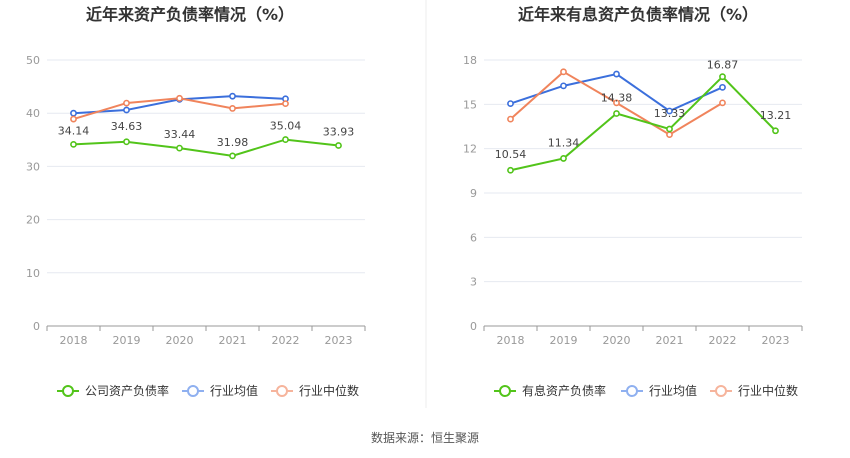 This screenshot has width=850, height=458. What do you see at coordinates (473, 193) in the screenshot?
I see `y-tick-label: 9` at bounding box center [473, 193].